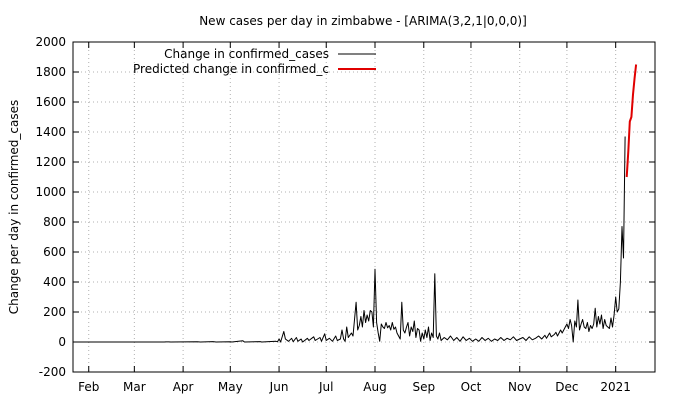 This screenshot has height=400, width=680. Describe the element at coordinates (52, 372) in the screenshot. I see `y-tick-label: -200` at that location.